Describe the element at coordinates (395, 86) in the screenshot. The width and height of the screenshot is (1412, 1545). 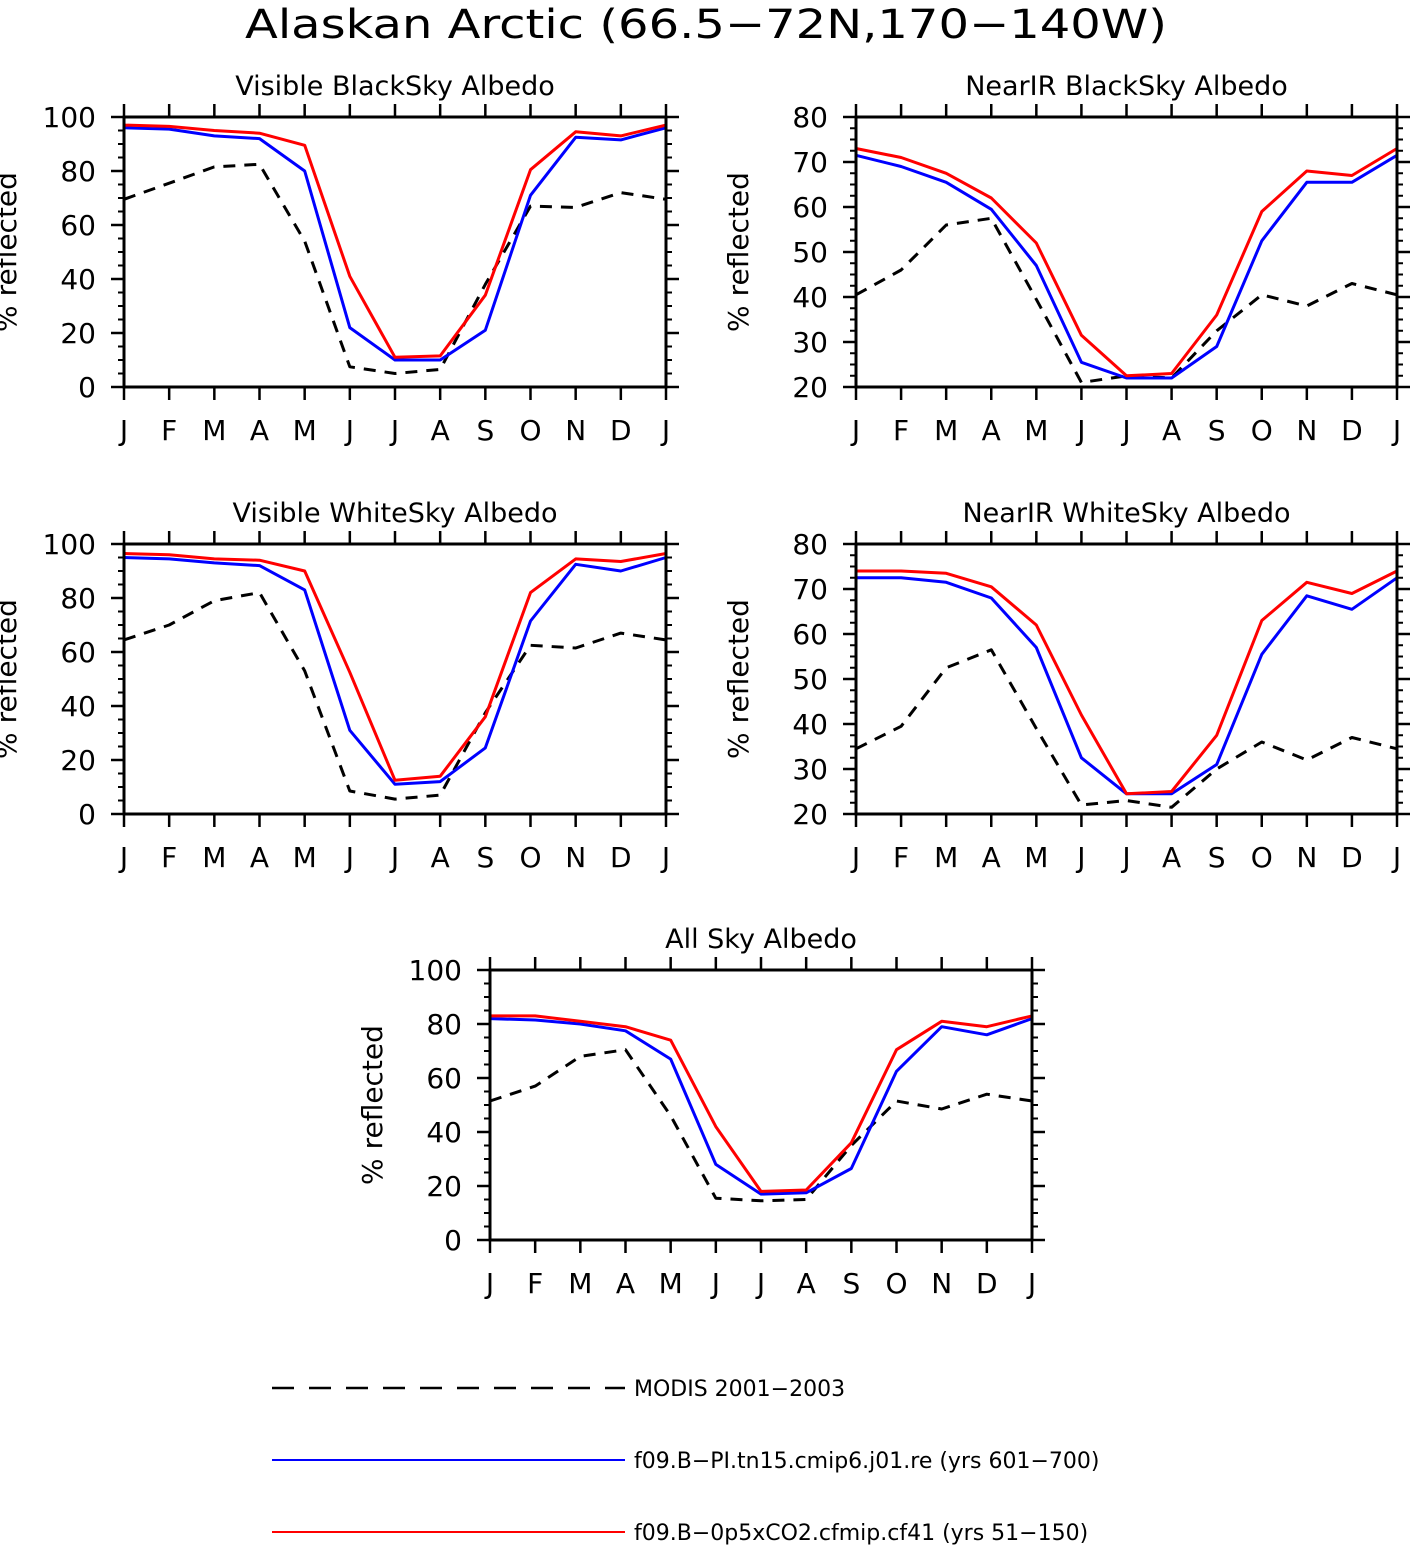
I see `panel-title: Visible BlackSky Albedo` at that location.